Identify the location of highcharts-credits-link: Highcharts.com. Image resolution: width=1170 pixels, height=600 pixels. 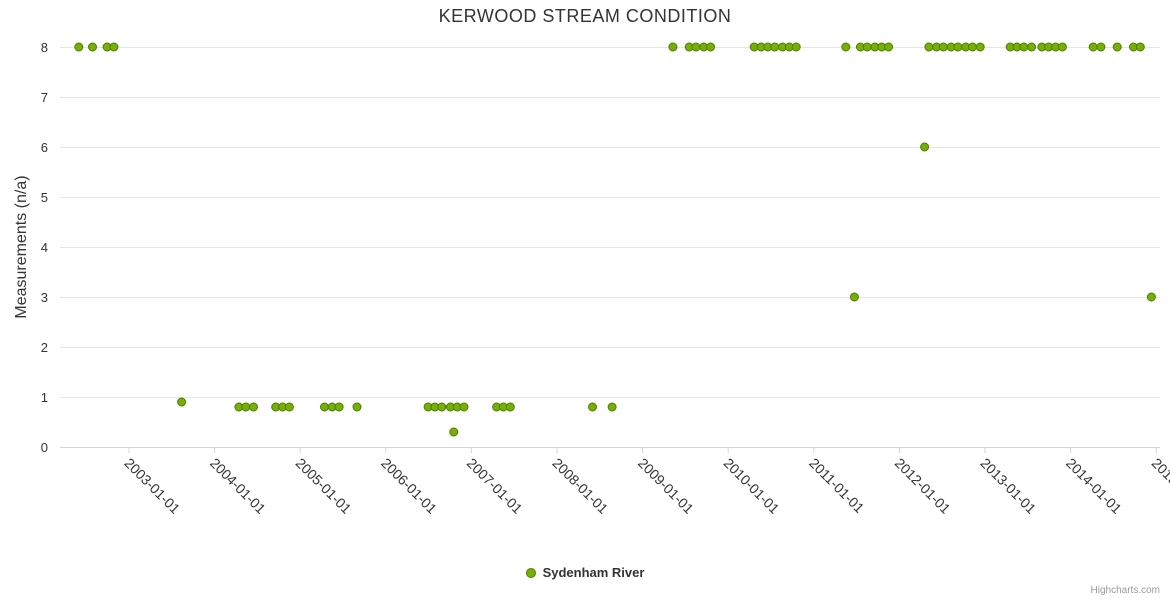
(1125, 590).